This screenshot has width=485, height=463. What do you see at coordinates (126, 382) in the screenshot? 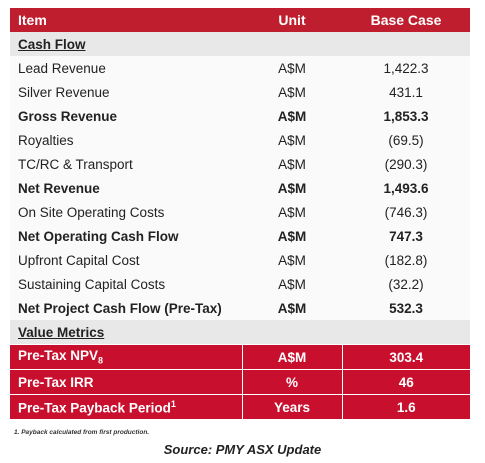
I see `row-label: Pre-Tax IRR` at bounding box center [126, 382].